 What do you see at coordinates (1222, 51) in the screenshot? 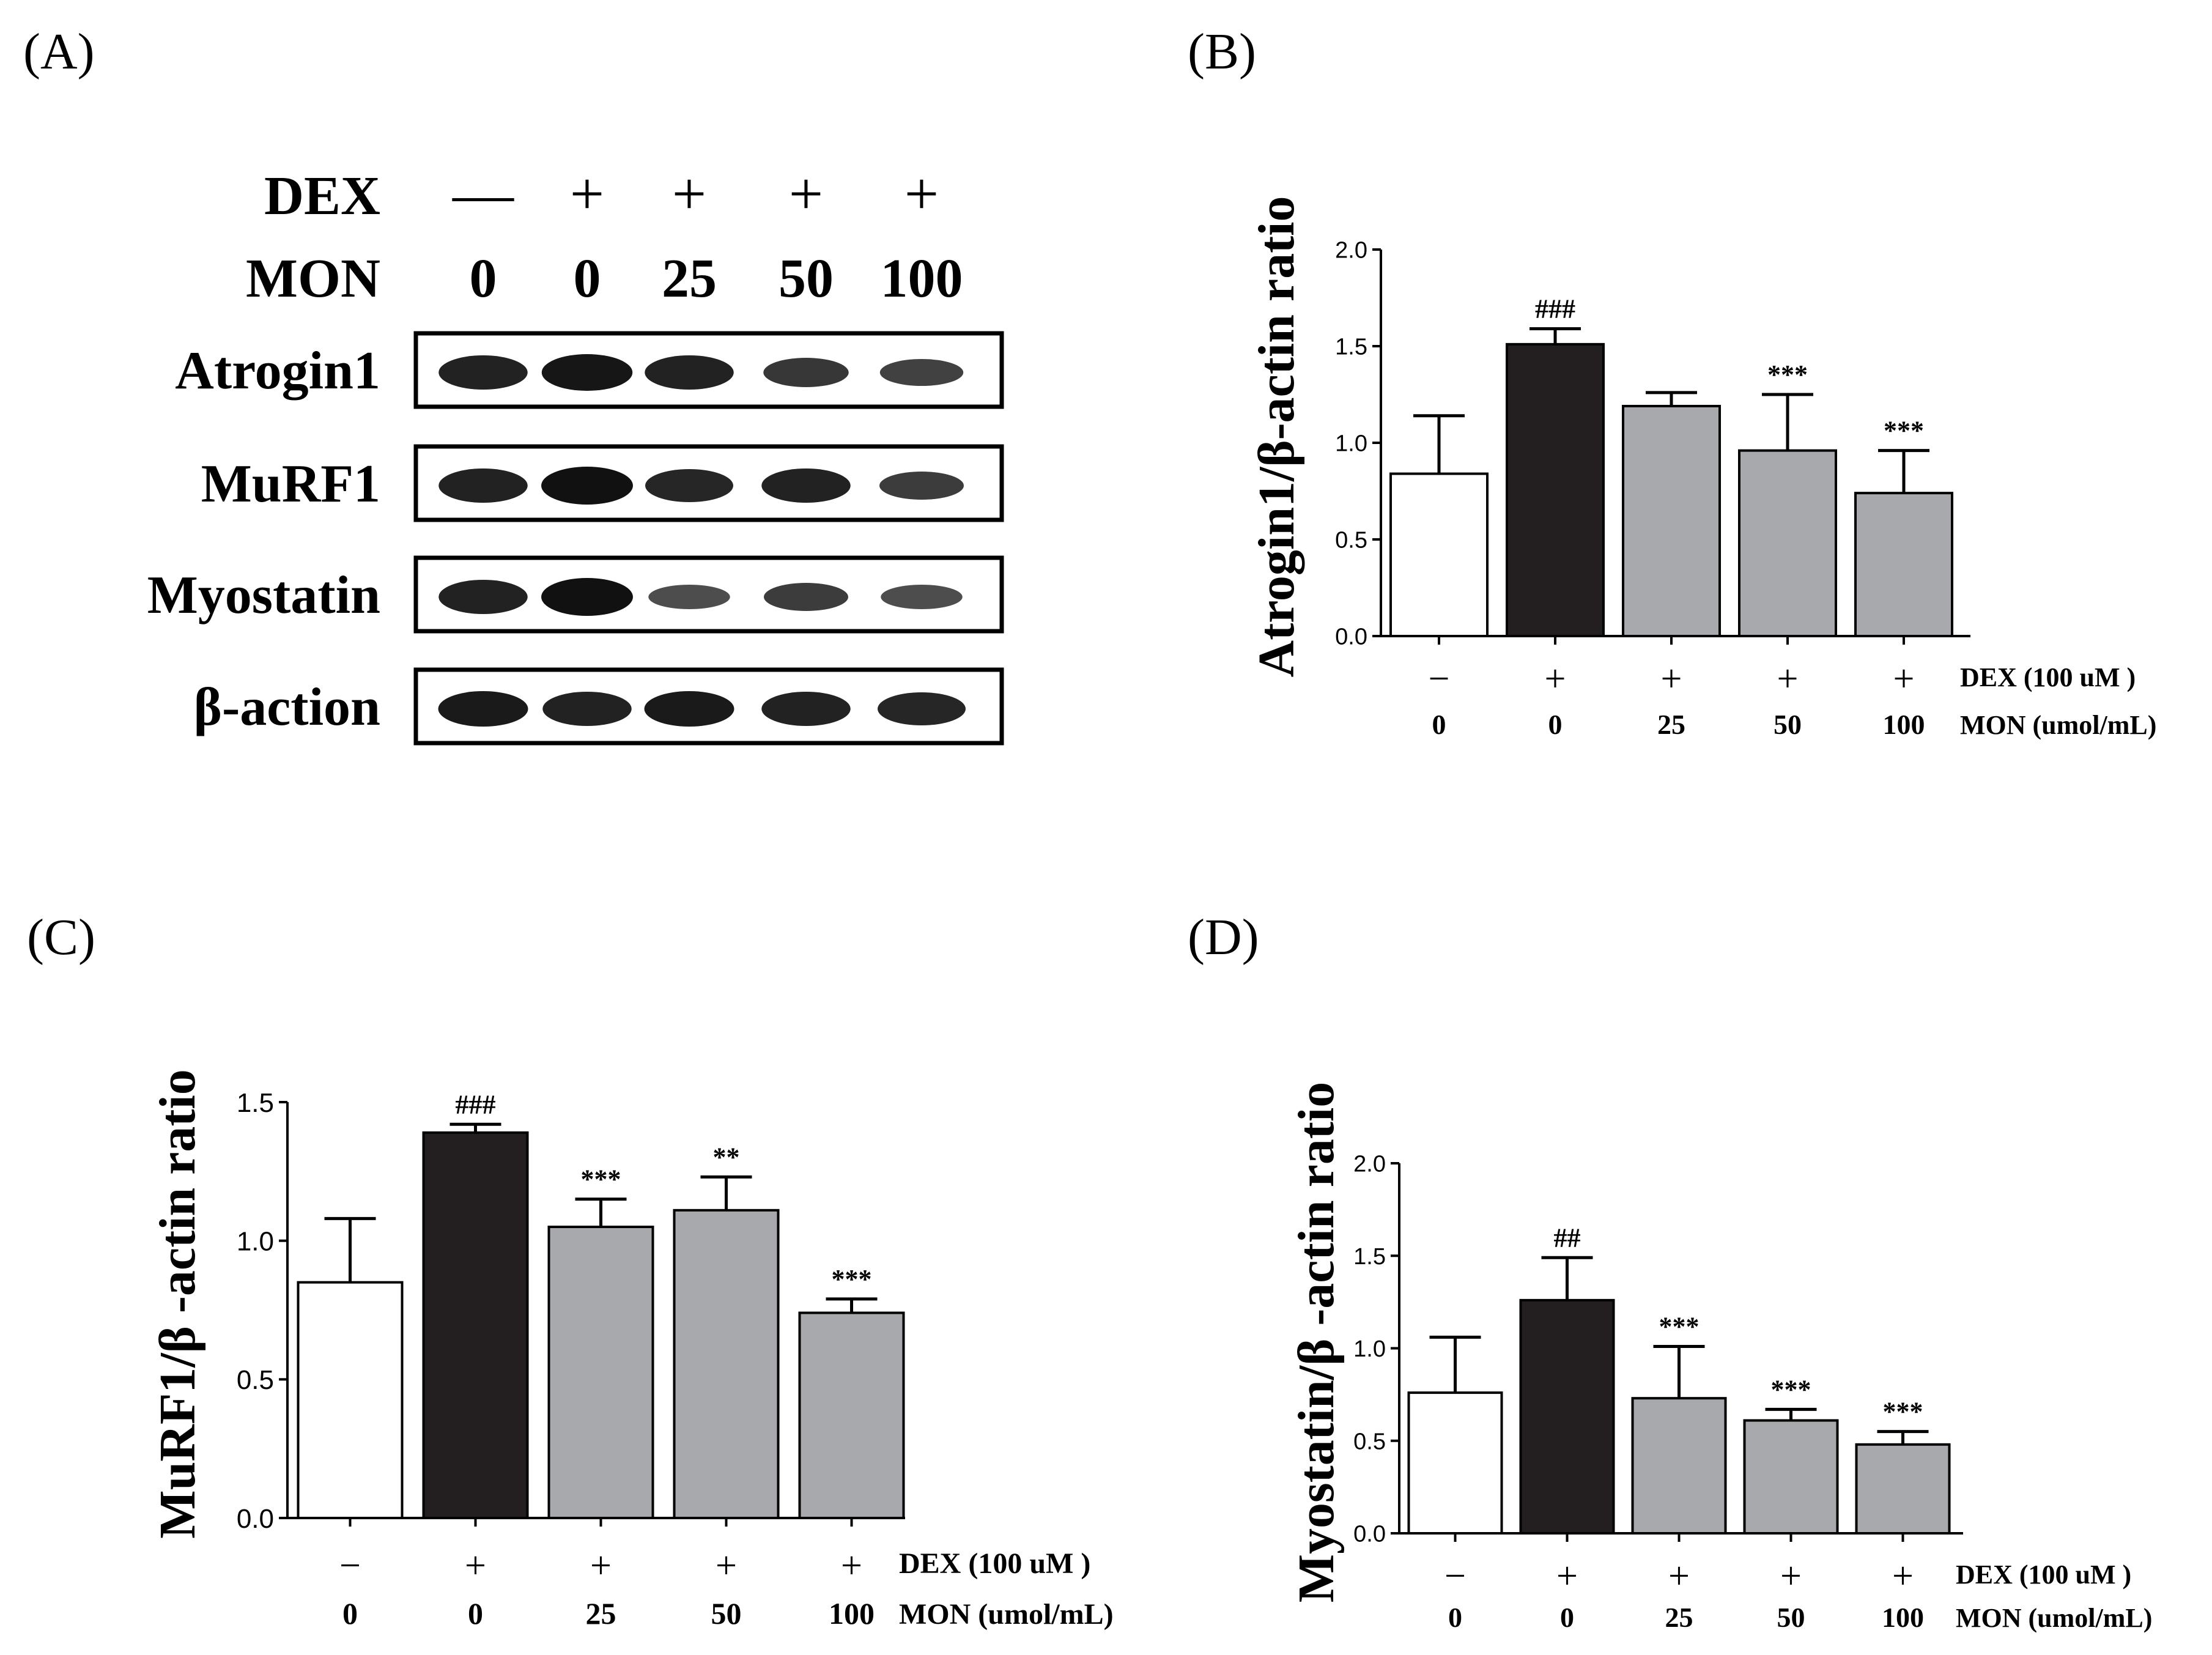
I see `panel-label-b: (B)` at bounding box center [1222, 51].